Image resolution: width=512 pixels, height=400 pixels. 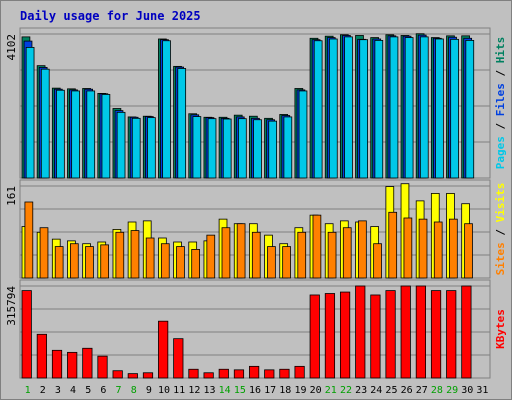 What do you see at coordinates (58, 390) in the screenshot?
I see `day-label-3: 3` at bounding box center [58, 390].